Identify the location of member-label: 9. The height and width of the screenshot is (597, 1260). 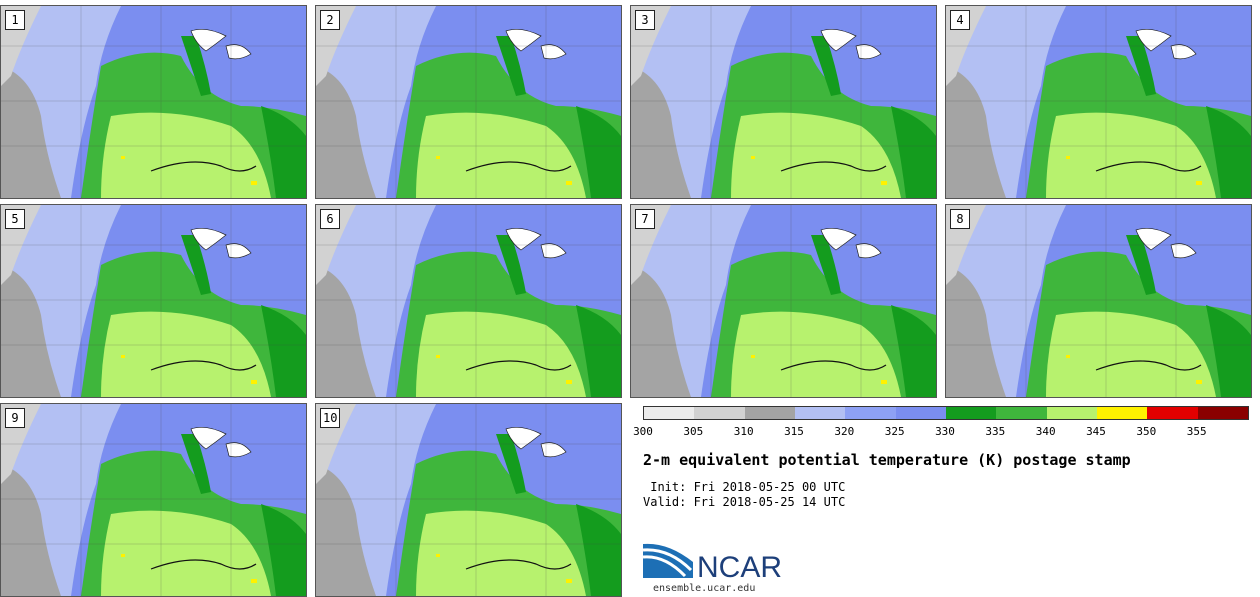
(15, 418).